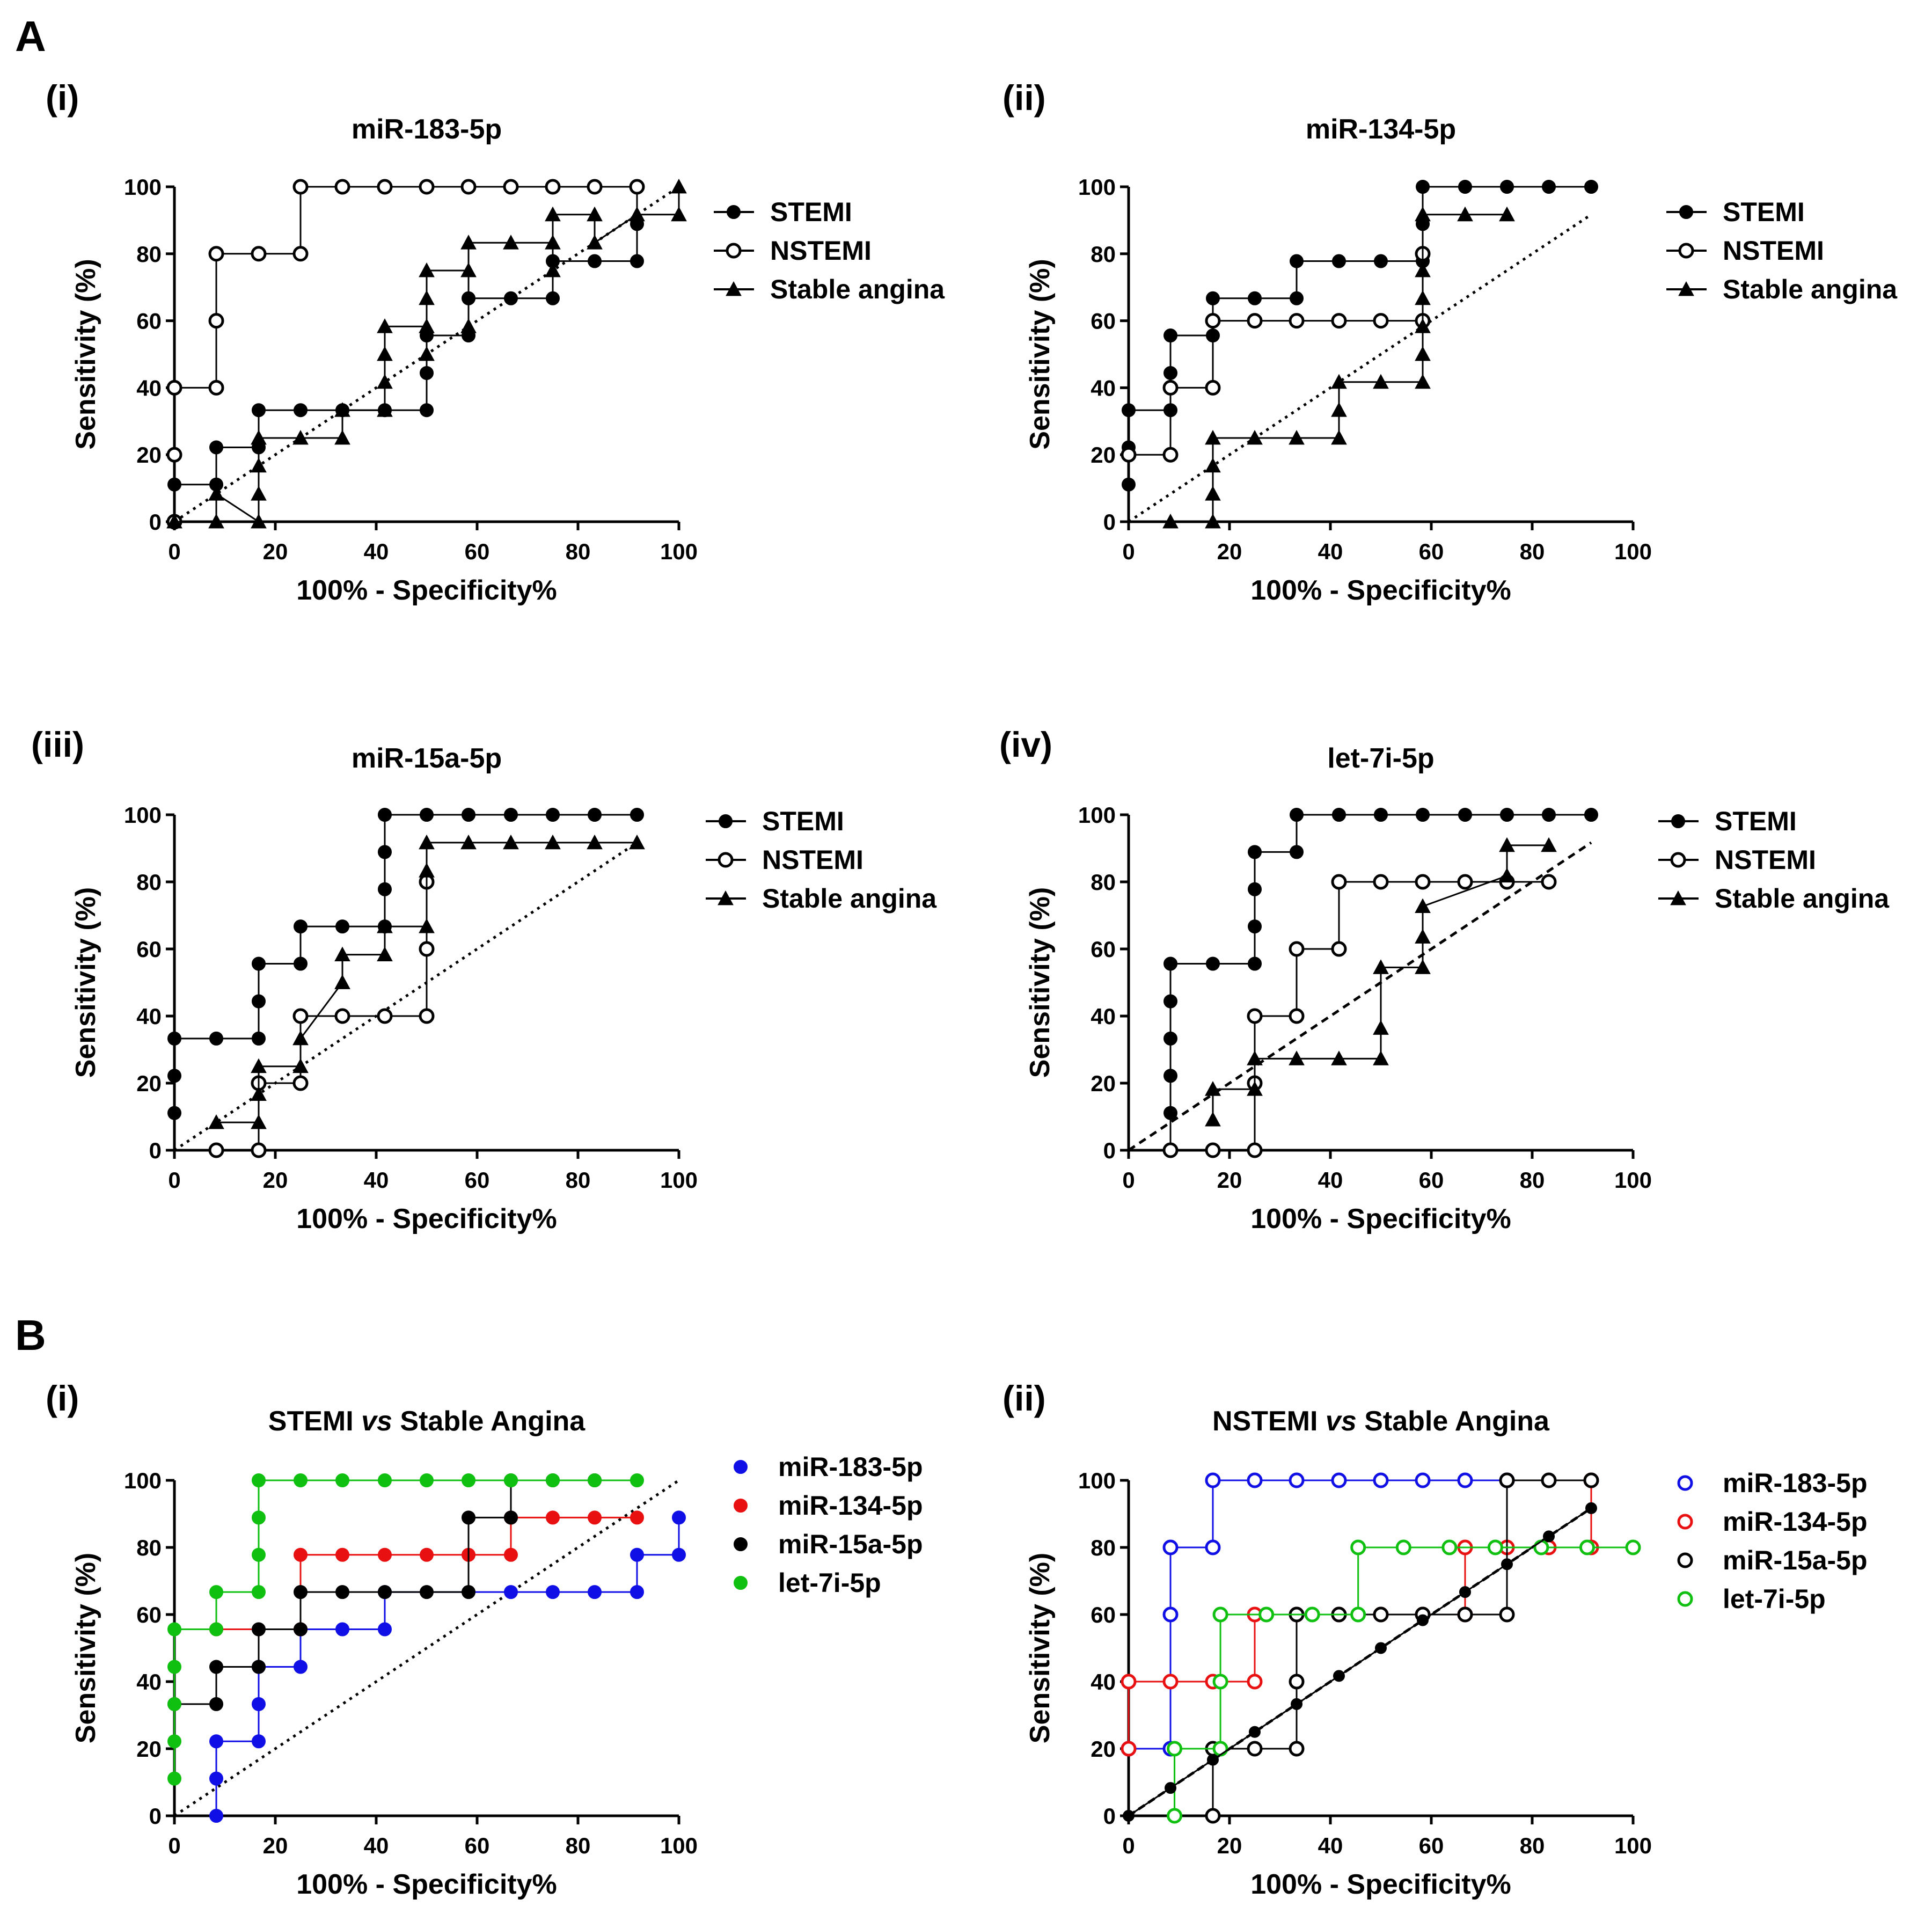 The height and width of the screenshot is (1921, 1932). Describe the element at coordinates (314, 1421) in the screenshot. I see `chart-title-part: STEMI` at that location.